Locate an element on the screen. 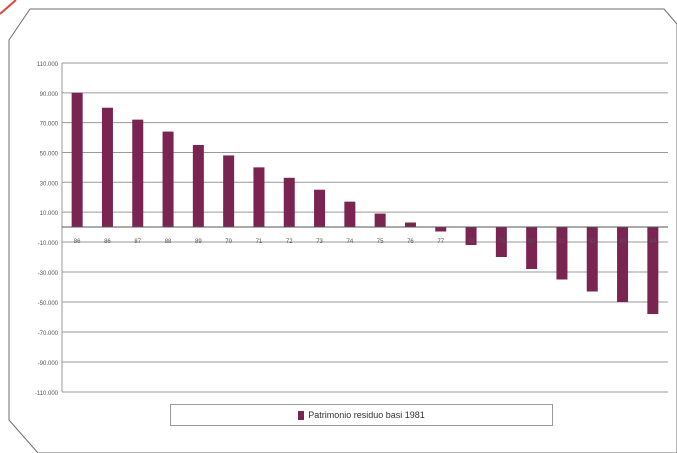  x-tick-label: 73 is located at coordinates (319, 242).